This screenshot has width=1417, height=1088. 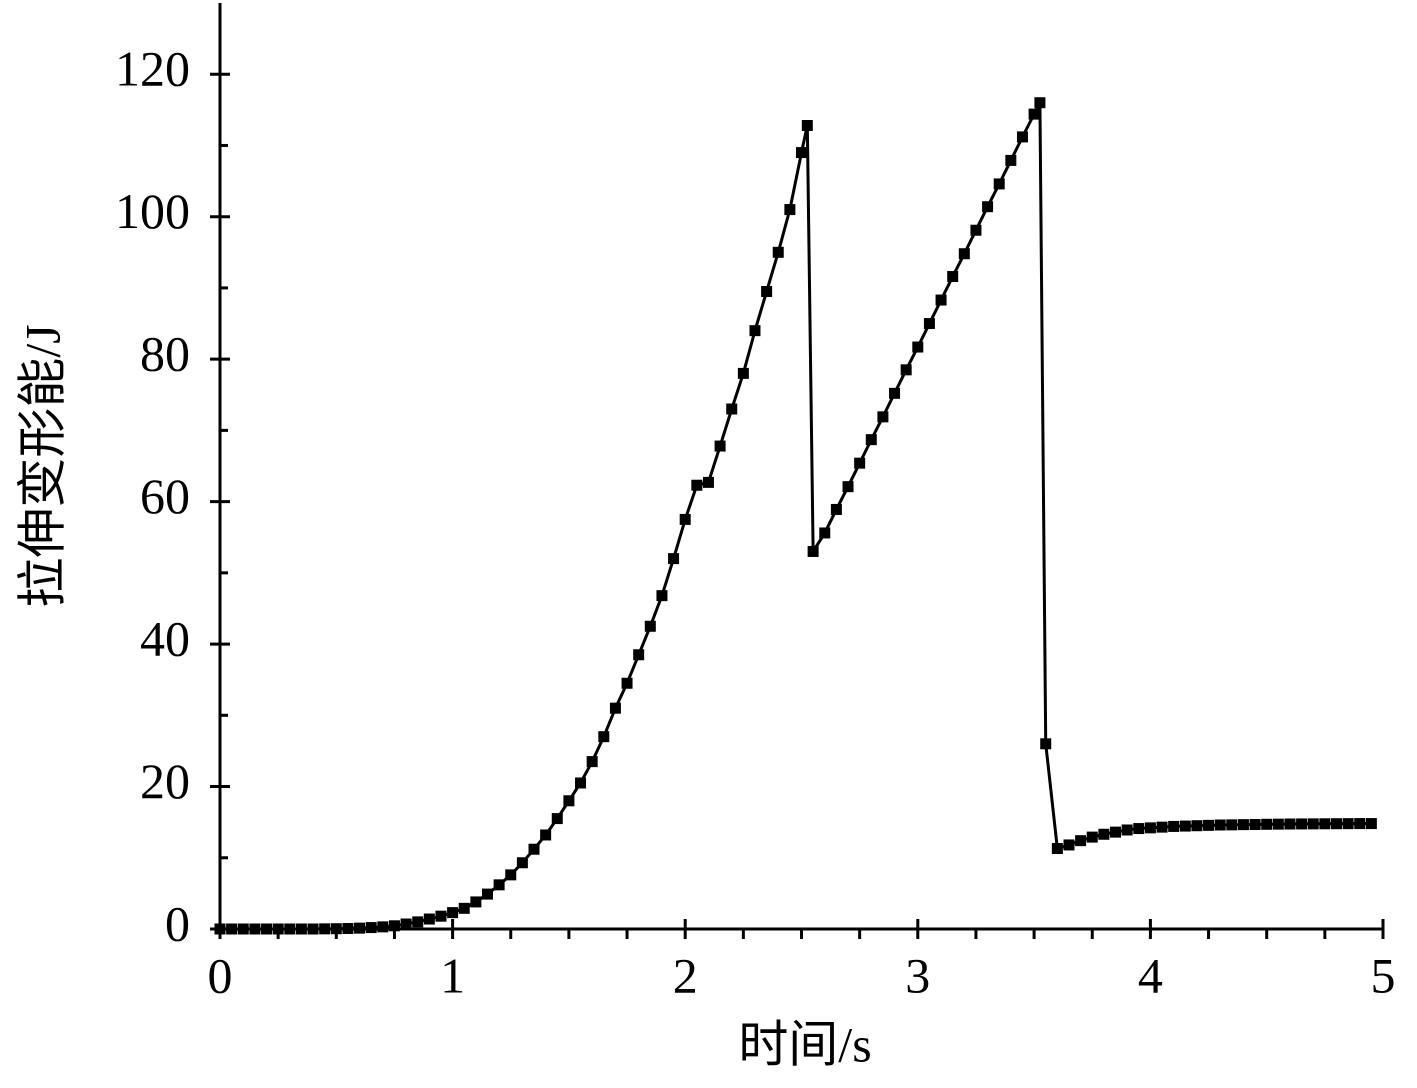 I want to click on y-tick-label: 60, so click(x=165, y=496).